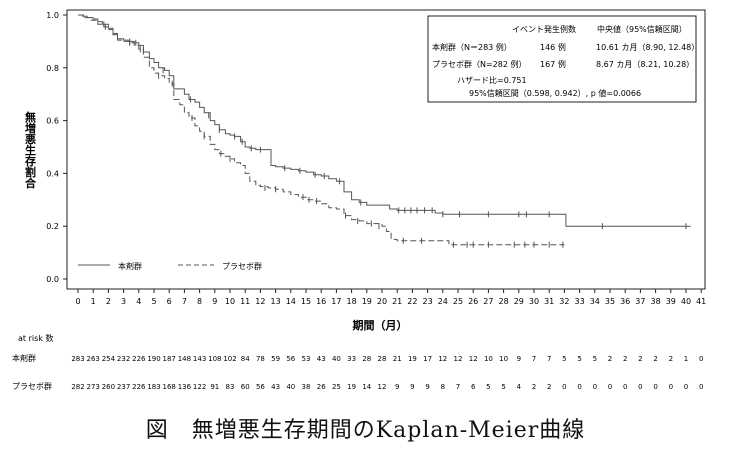 This screenshot has width=731, height=462. Describe the element at coordinates (656, 301) in the screenshot. I see `x-tick-label: 38` at that location.